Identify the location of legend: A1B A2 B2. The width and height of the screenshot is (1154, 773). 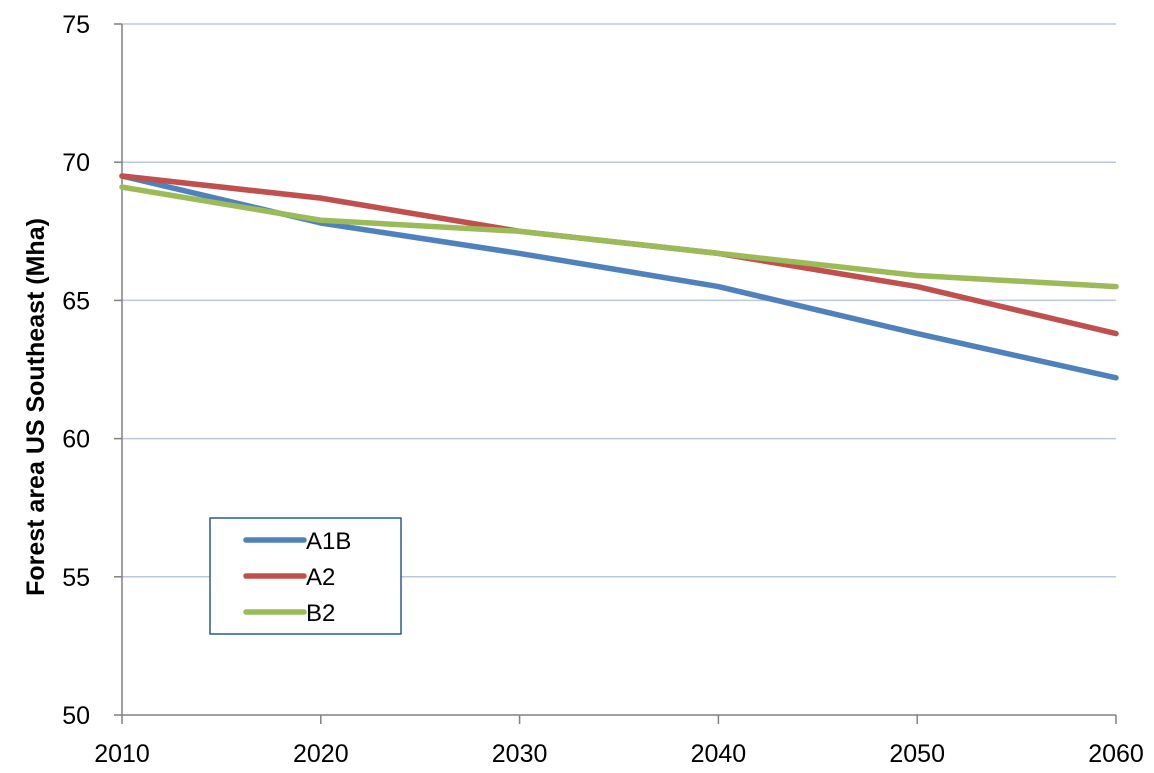
(305, 576).